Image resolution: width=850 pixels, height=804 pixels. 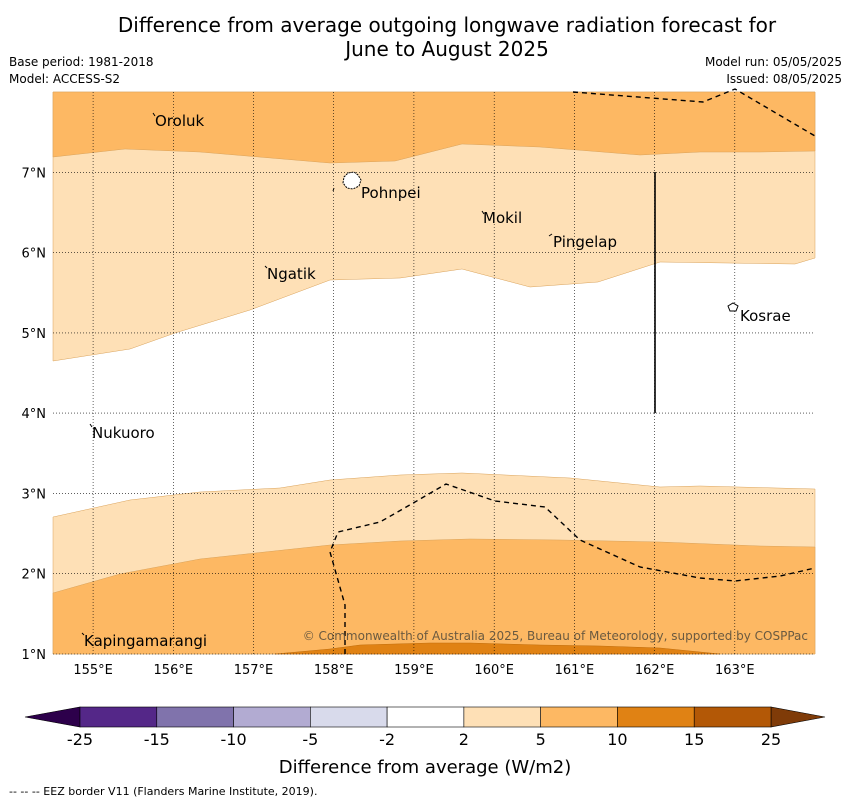 I want to click on colorbar-tick-label: 5, so click(x=541, y=739).